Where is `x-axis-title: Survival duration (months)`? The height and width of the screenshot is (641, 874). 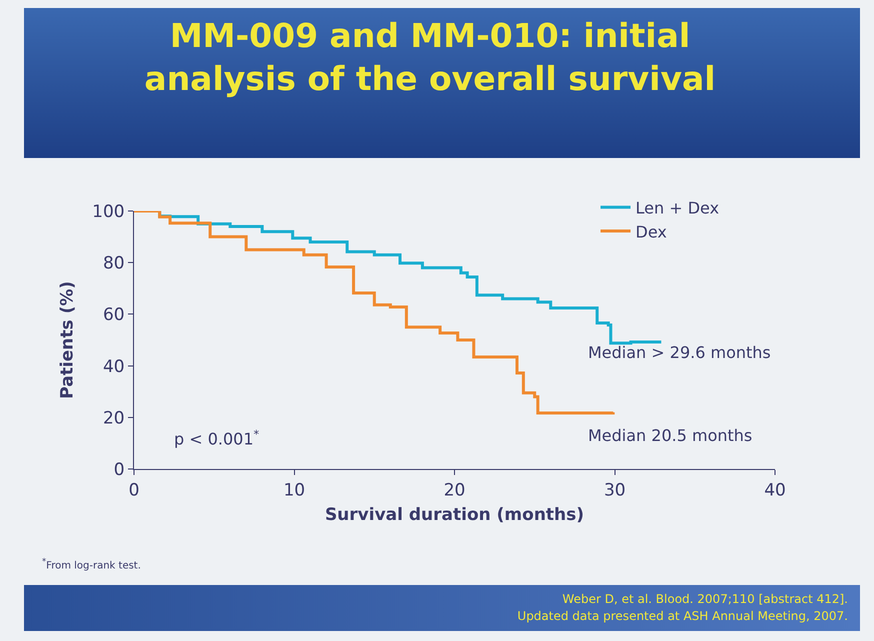
x-axis-title: Survival duration (months) is located at coordinates (454, 514).